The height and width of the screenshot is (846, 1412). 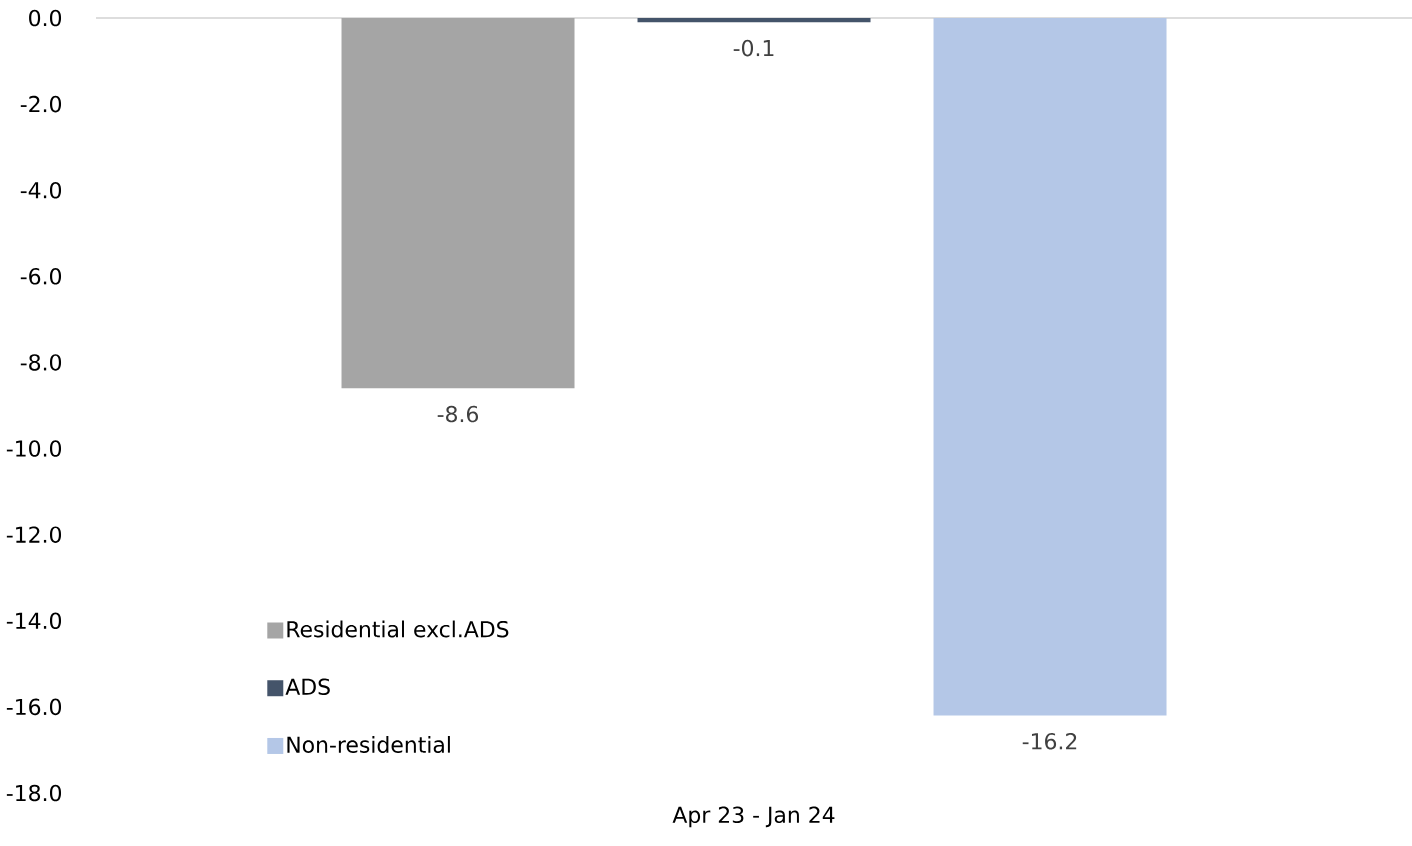 What do you see at coordinates (34, 534) in the screenshot?
I see `y-tick-label: -12.0` at bounding box center [34, 534].